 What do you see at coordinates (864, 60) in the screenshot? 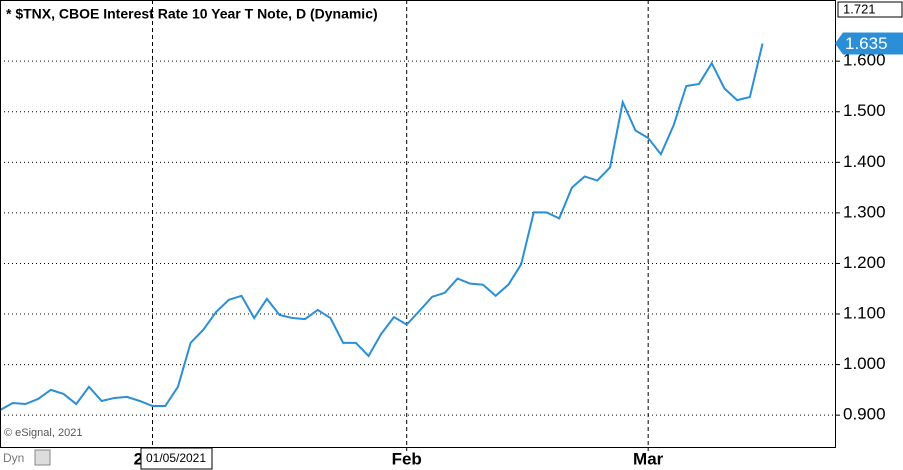
I see `y-tick-label: 1.600` at bounding box center [864, 60].